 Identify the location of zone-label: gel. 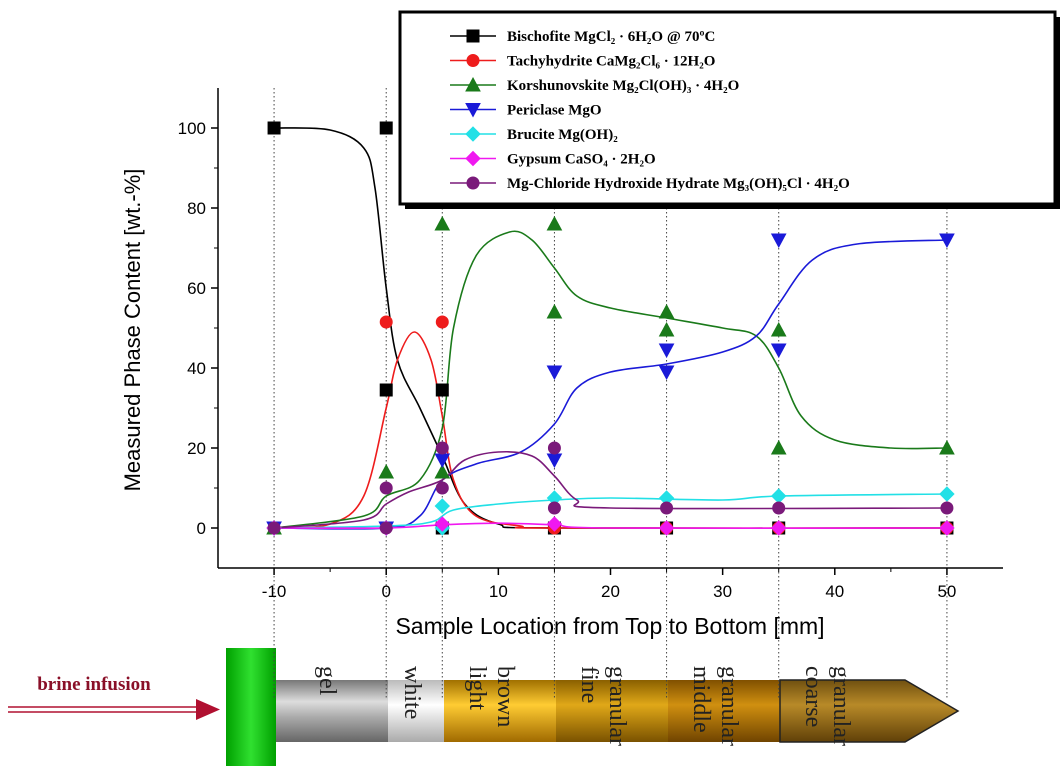
(327, 681).